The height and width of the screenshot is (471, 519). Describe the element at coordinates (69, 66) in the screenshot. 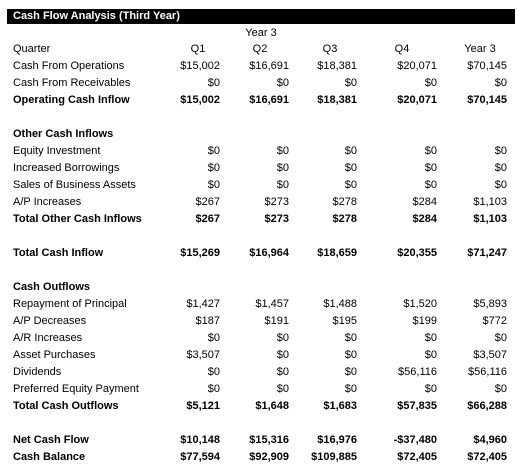

I see `row-label: Cash From Operations` at that location.